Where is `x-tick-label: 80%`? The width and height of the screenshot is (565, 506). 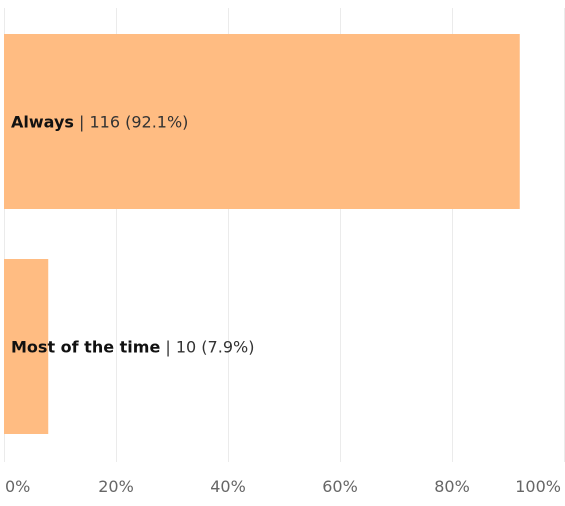 x-tick-label: 80% is located at coordinates (452, 486).